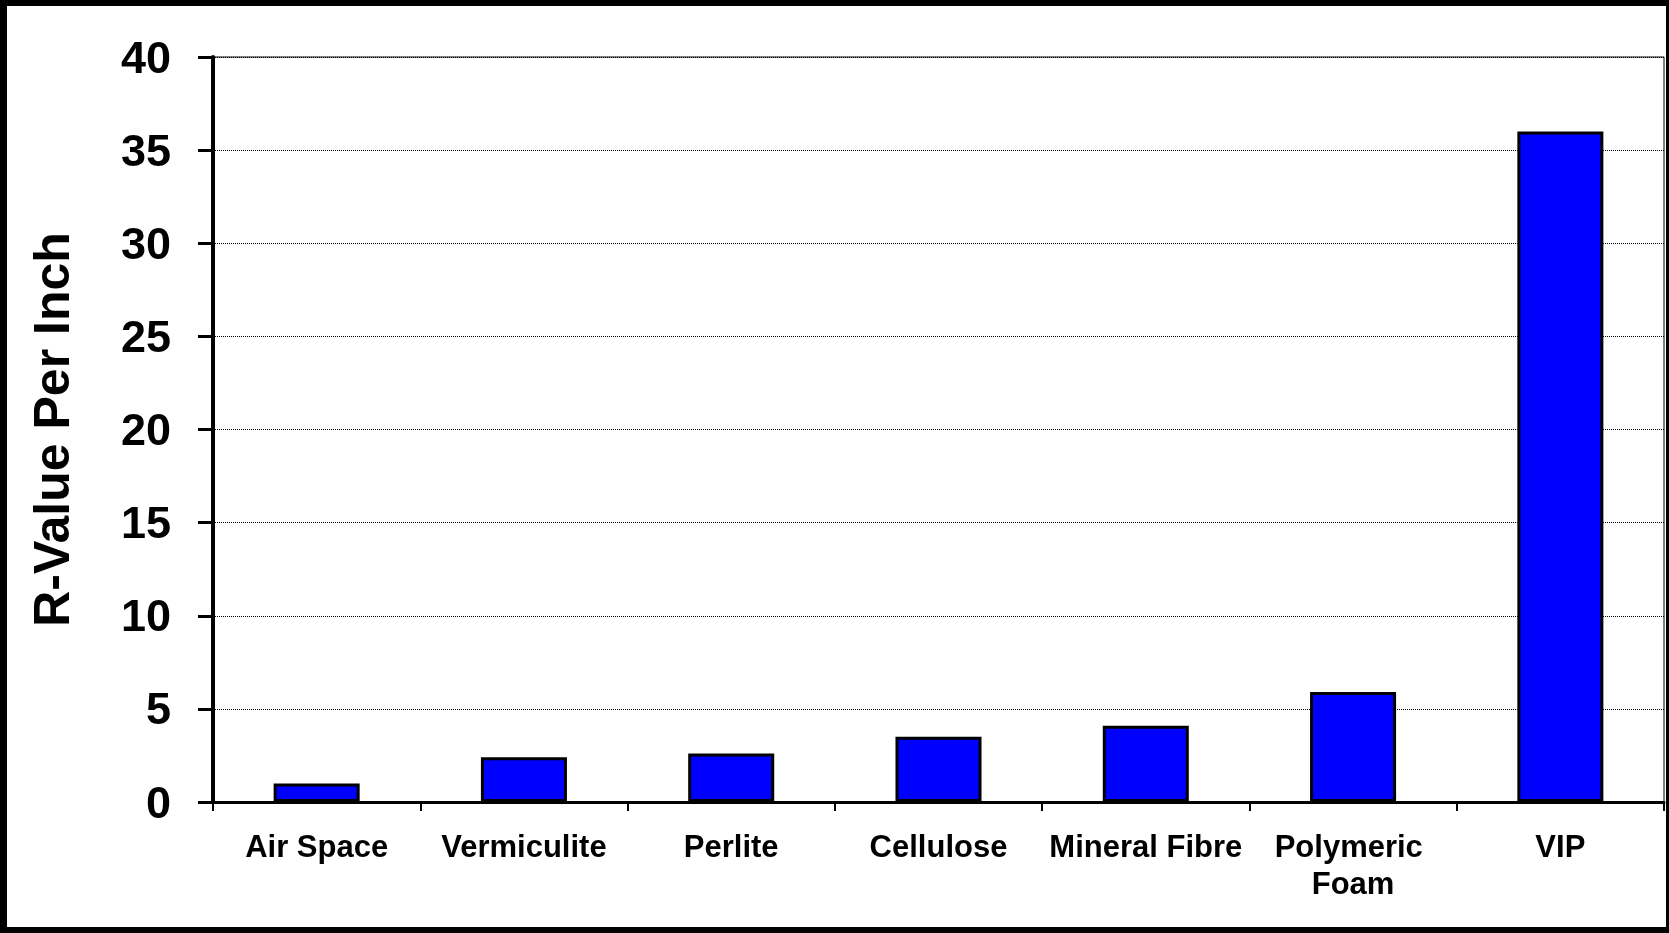 The height and width of the screenshot is (933, 1669). Describe the element at coordinates (1353, 865) in the screenshot. I see `x-tick-label: Polymeric Foam` at that location.